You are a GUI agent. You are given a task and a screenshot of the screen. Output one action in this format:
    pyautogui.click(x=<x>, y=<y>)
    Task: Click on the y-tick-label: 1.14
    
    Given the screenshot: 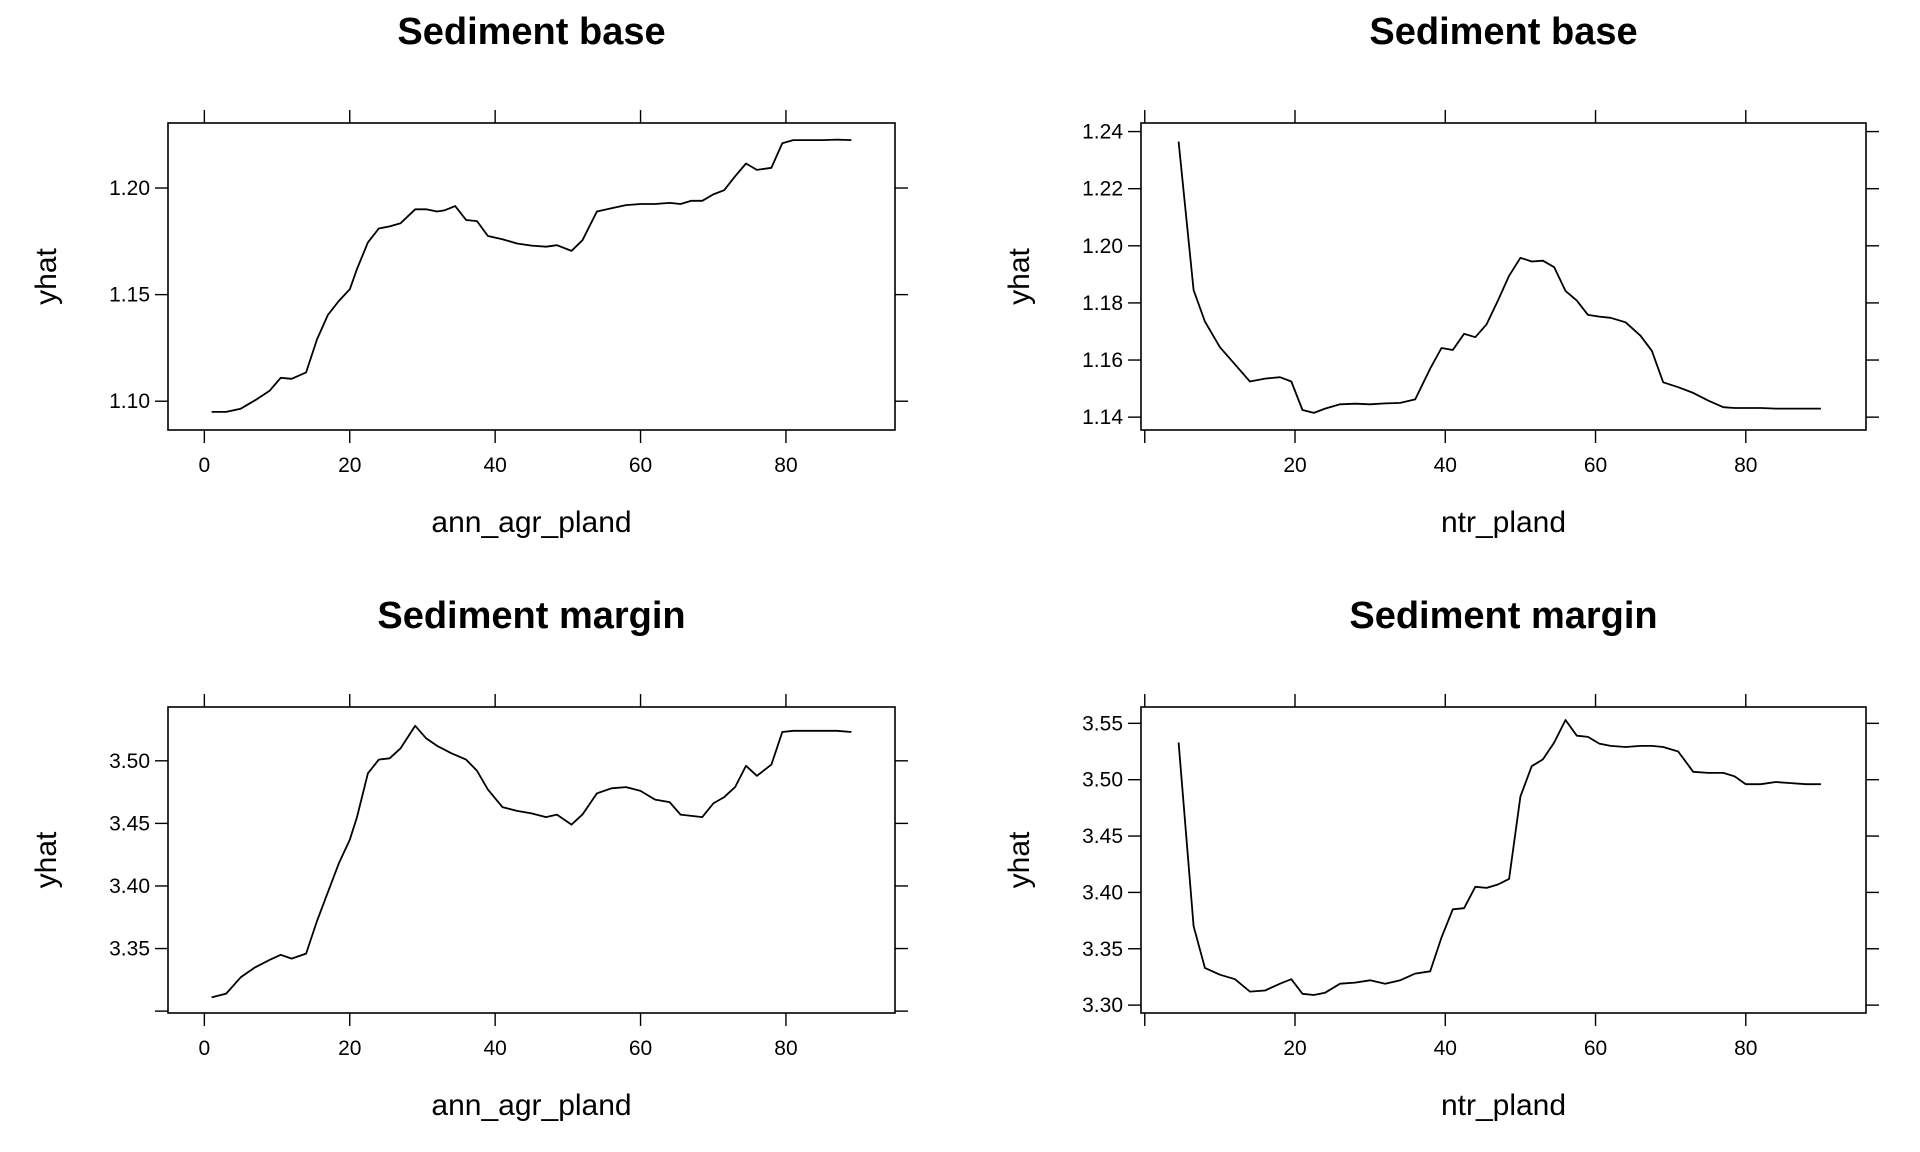 What is the action you would take?
    pyautogui.click(x=1102, y=417)
    